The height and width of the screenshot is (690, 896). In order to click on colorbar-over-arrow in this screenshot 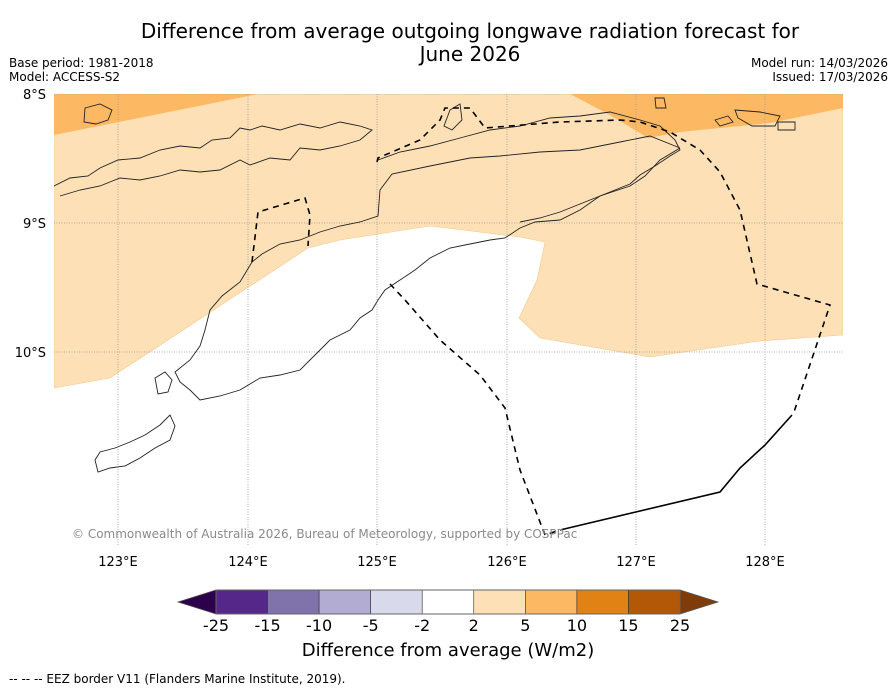, I will do `click(699, 602)`.